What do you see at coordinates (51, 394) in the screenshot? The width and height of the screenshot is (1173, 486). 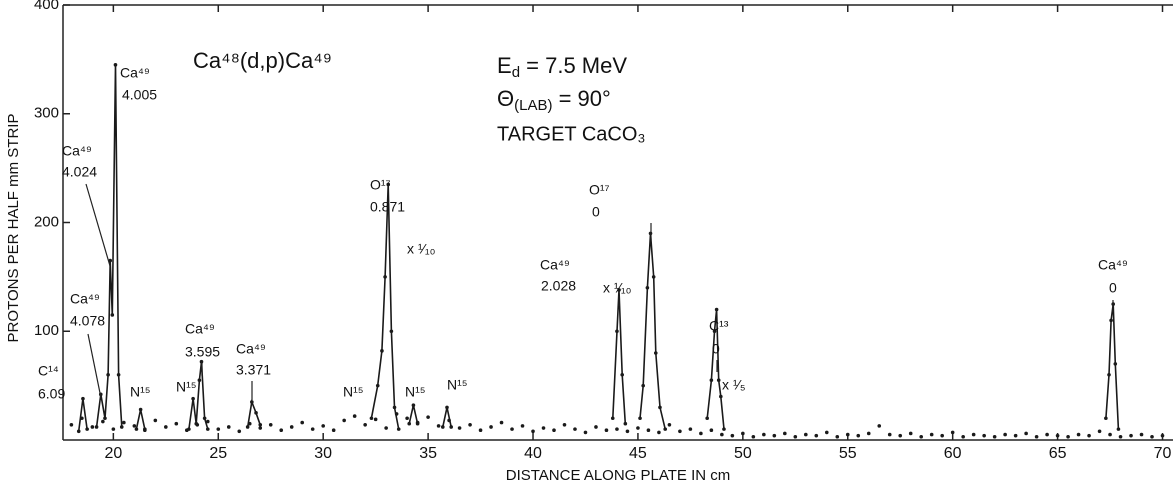 I see `annotation: 6.09` at bounding box center [51, 394].